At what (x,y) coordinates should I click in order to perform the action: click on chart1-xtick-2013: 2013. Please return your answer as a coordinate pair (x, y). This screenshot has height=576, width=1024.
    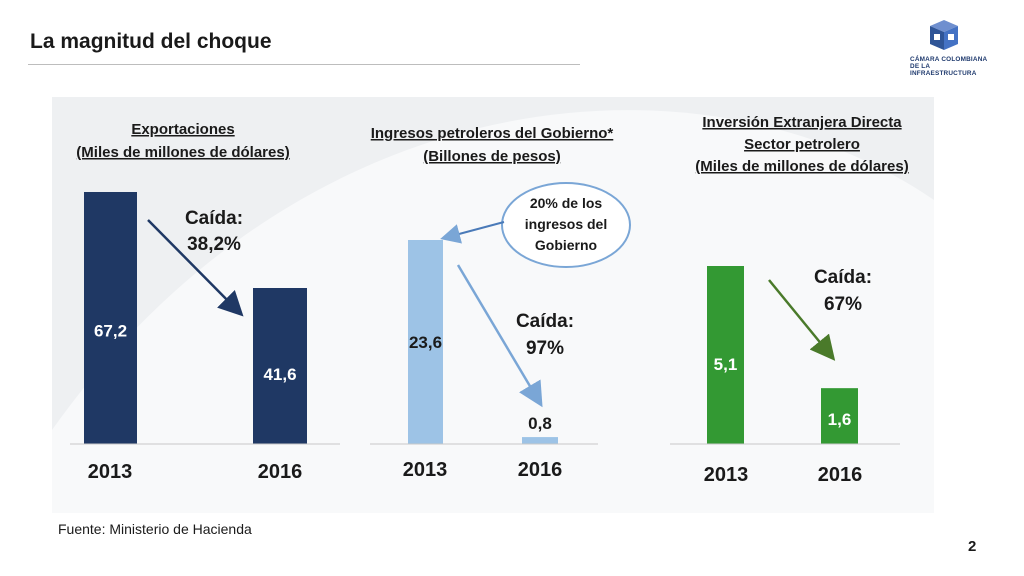
    Looking at the image, I should click on (110, 472).